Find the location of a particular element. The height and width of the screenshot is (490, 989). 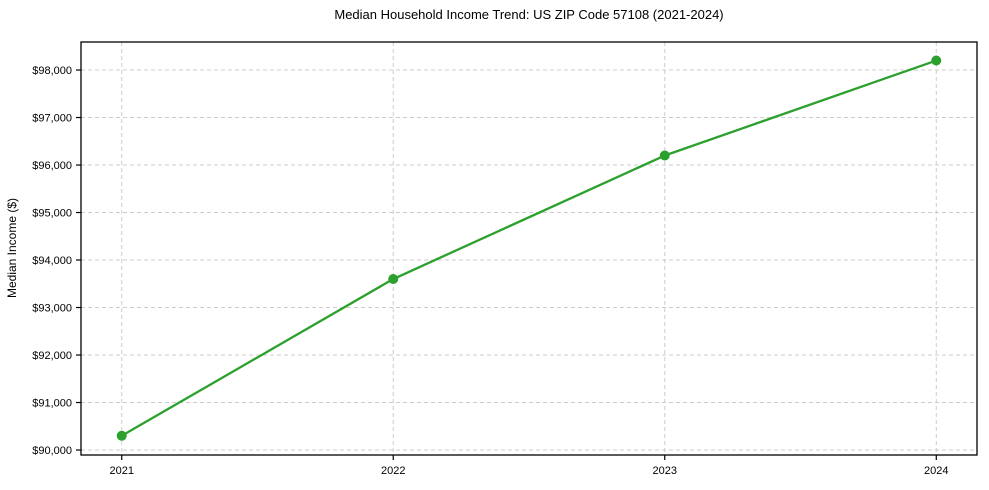

y-axis-label: Median Income ($) is located at coordinates (12, 248).